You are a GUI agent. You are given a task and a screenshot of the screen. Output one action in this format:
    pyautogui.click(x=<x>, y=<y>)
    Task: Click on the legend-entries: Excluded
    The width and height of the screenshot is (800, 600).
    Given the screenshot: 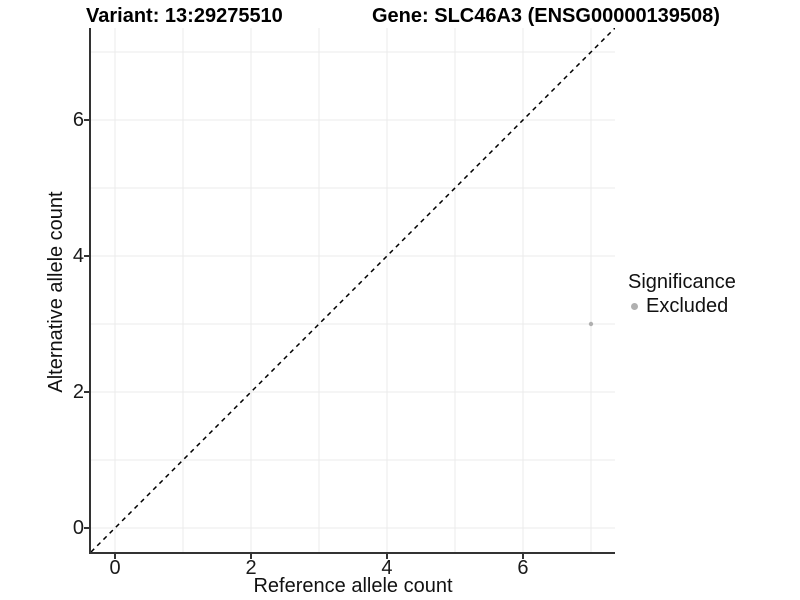 What is the action you would take?
    pyautogui.click(x=682, y=306)
    